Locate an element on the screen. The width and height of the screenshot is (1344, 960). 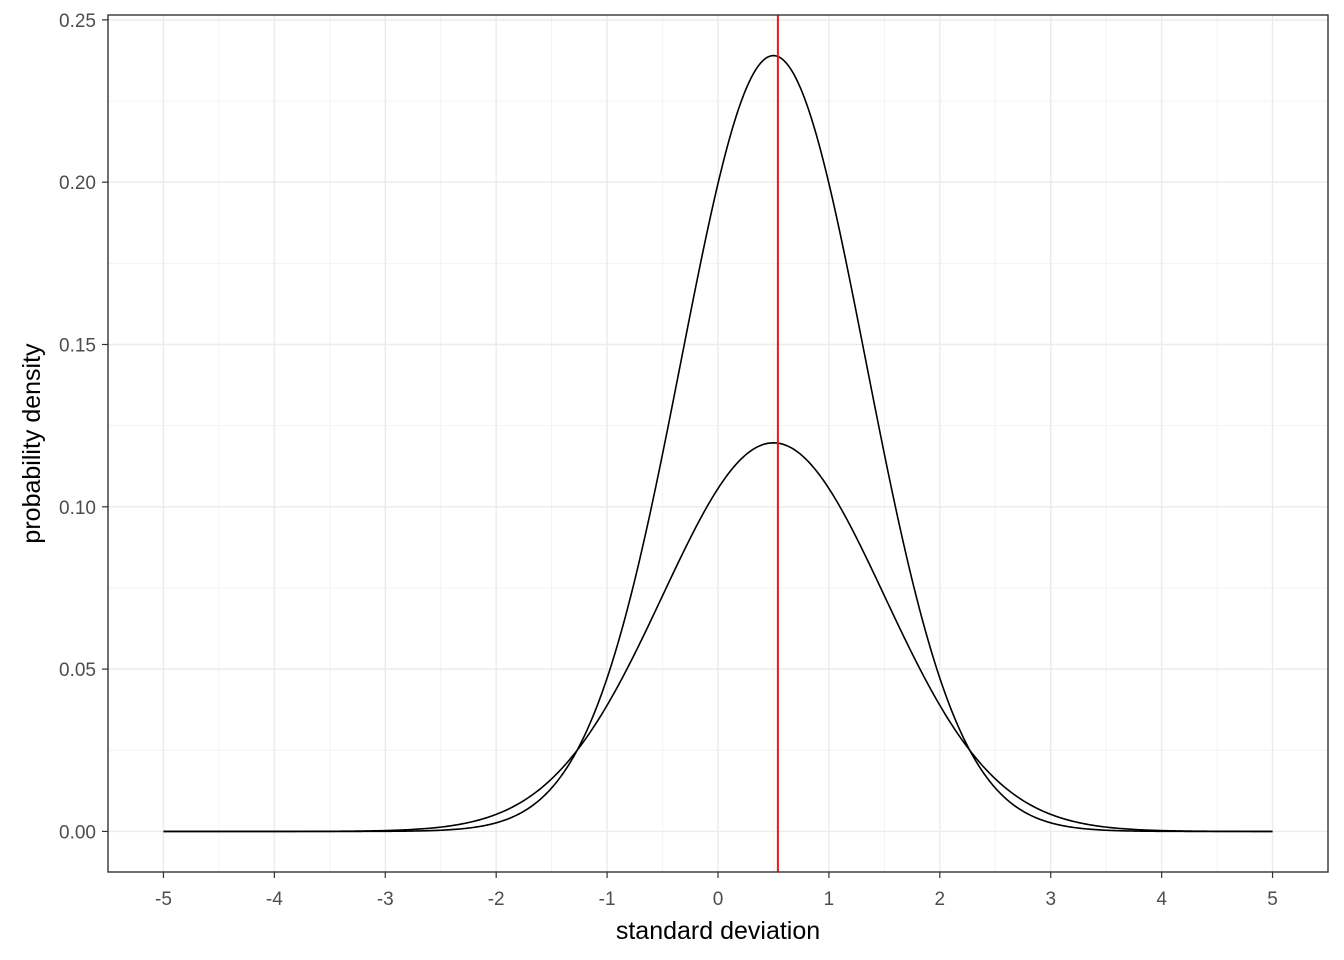
y-tick-label: 0.05 is located at coordinates (77, 670).